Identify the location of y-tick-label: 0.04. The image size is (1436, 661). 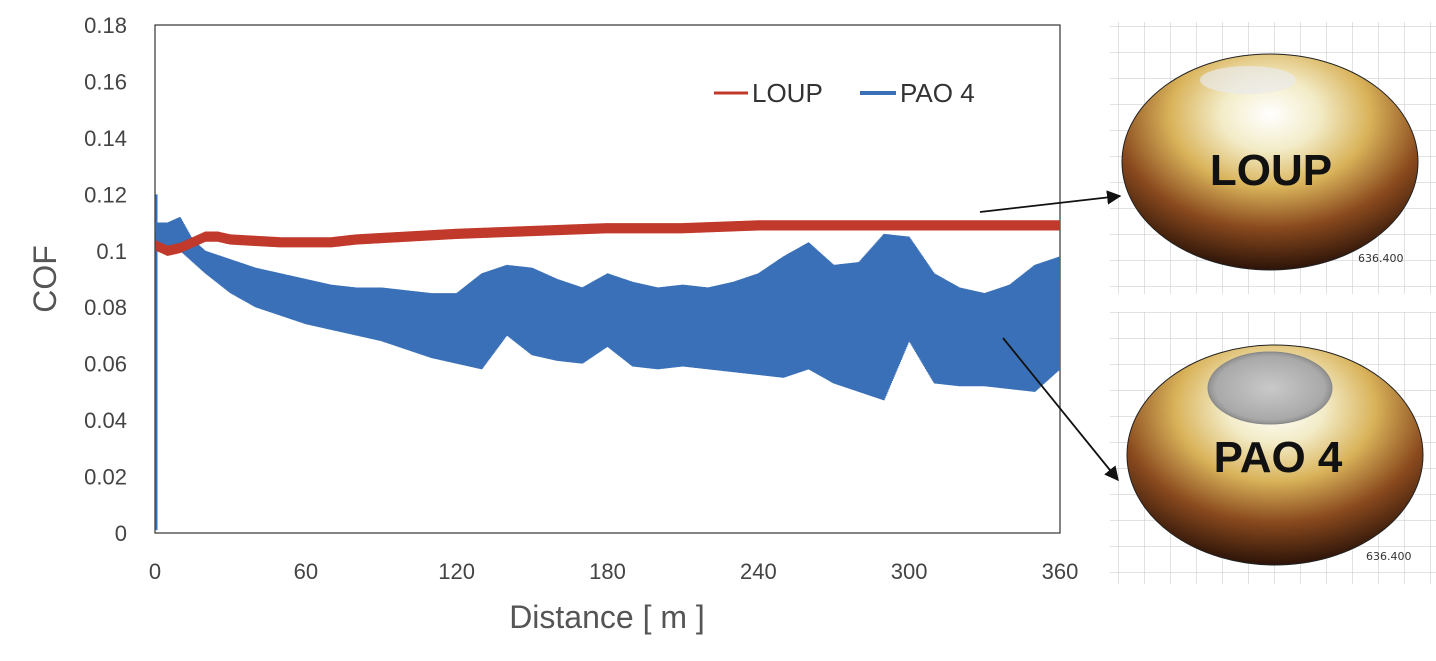
(105, 420).